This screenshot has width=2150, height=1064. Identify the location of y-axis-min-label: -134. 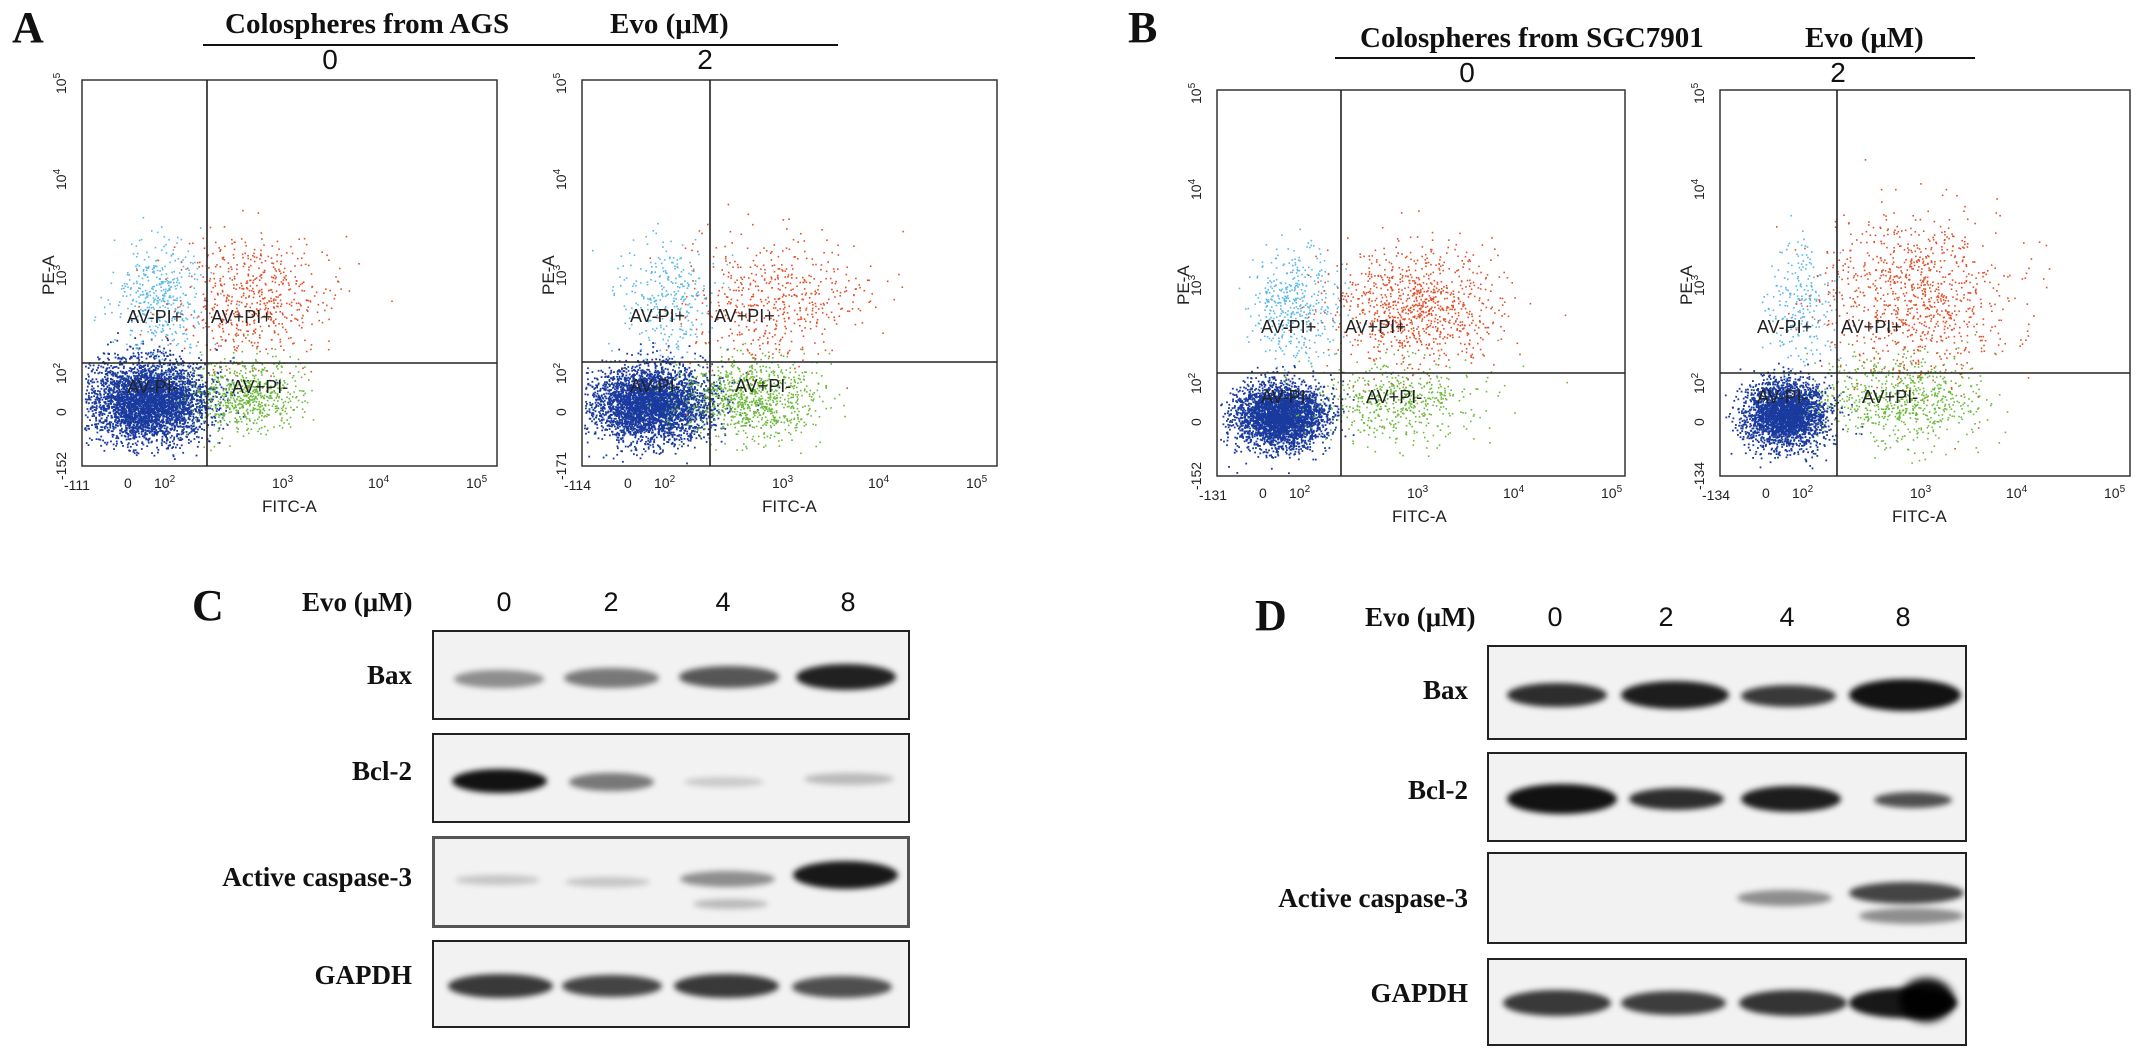
(1699, 476).